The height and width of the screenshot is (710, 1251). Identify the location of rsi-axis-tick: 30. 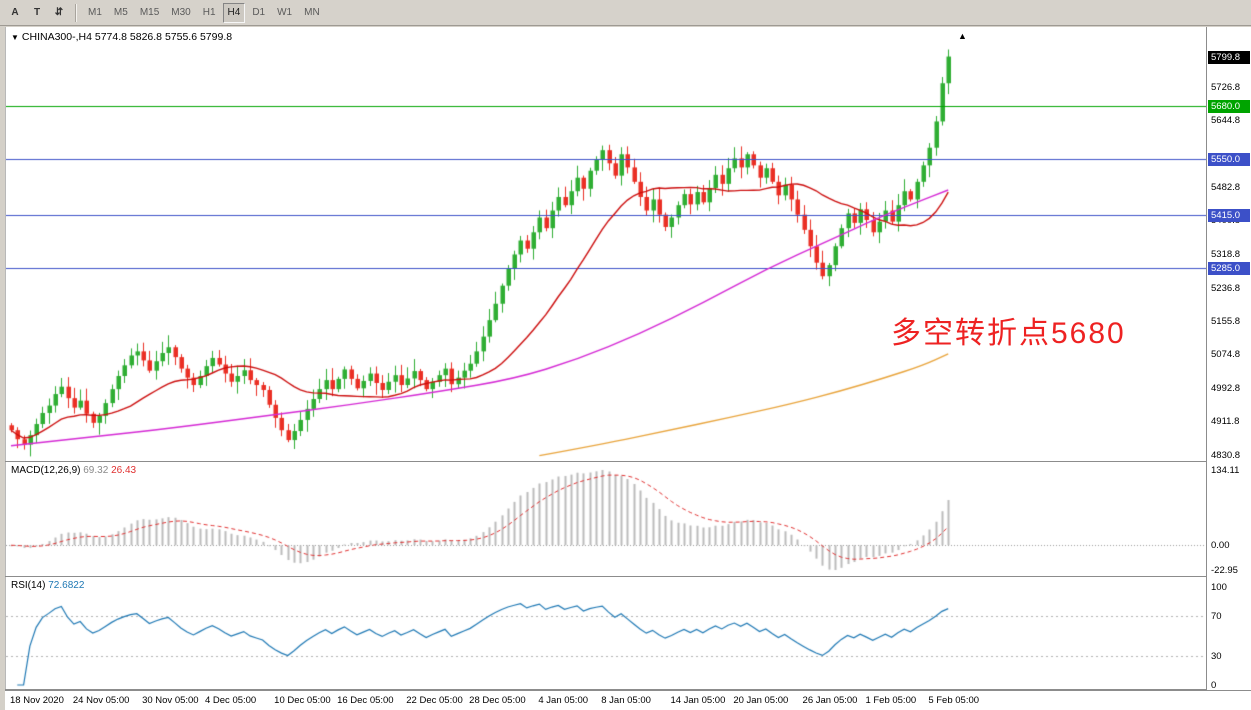
(1216, 656).